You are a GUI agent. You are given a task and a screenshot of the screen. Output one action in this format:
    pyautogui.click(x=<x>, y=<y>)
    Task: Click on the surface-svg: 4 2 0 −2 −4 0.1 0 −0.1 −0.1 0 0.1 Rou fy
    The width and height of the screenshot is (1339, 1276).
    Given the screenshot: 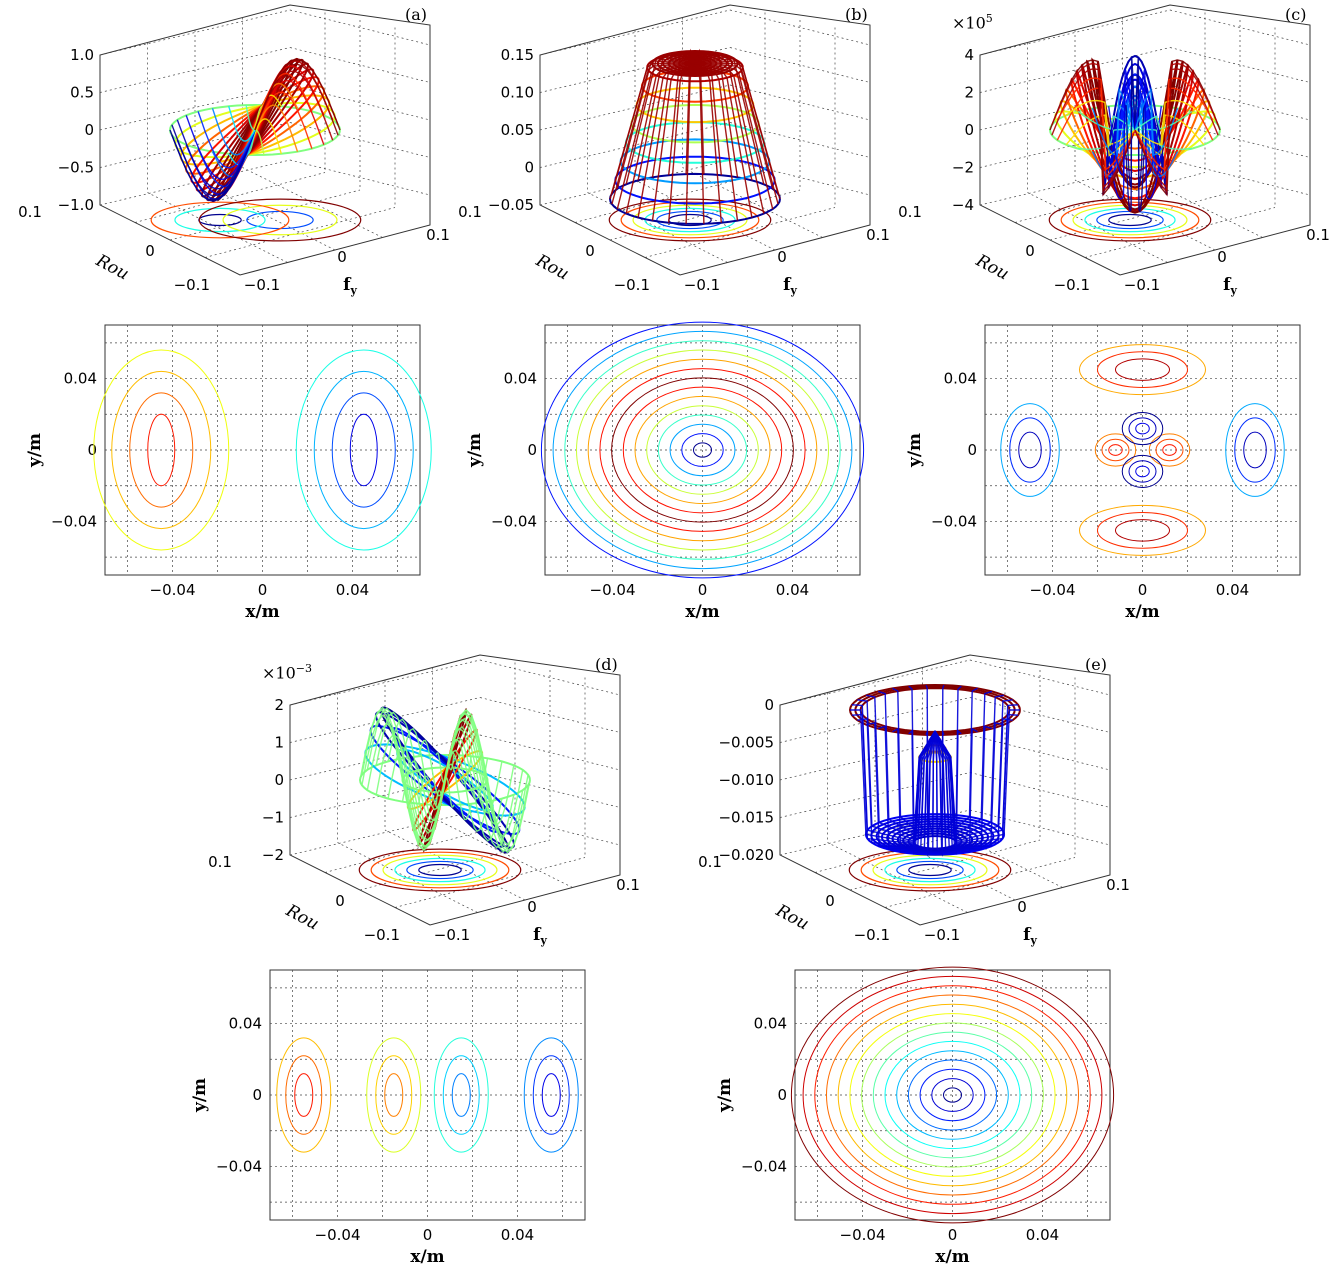 What is the action you would take?
    pyautogui.click(x=1114, y=150)
    